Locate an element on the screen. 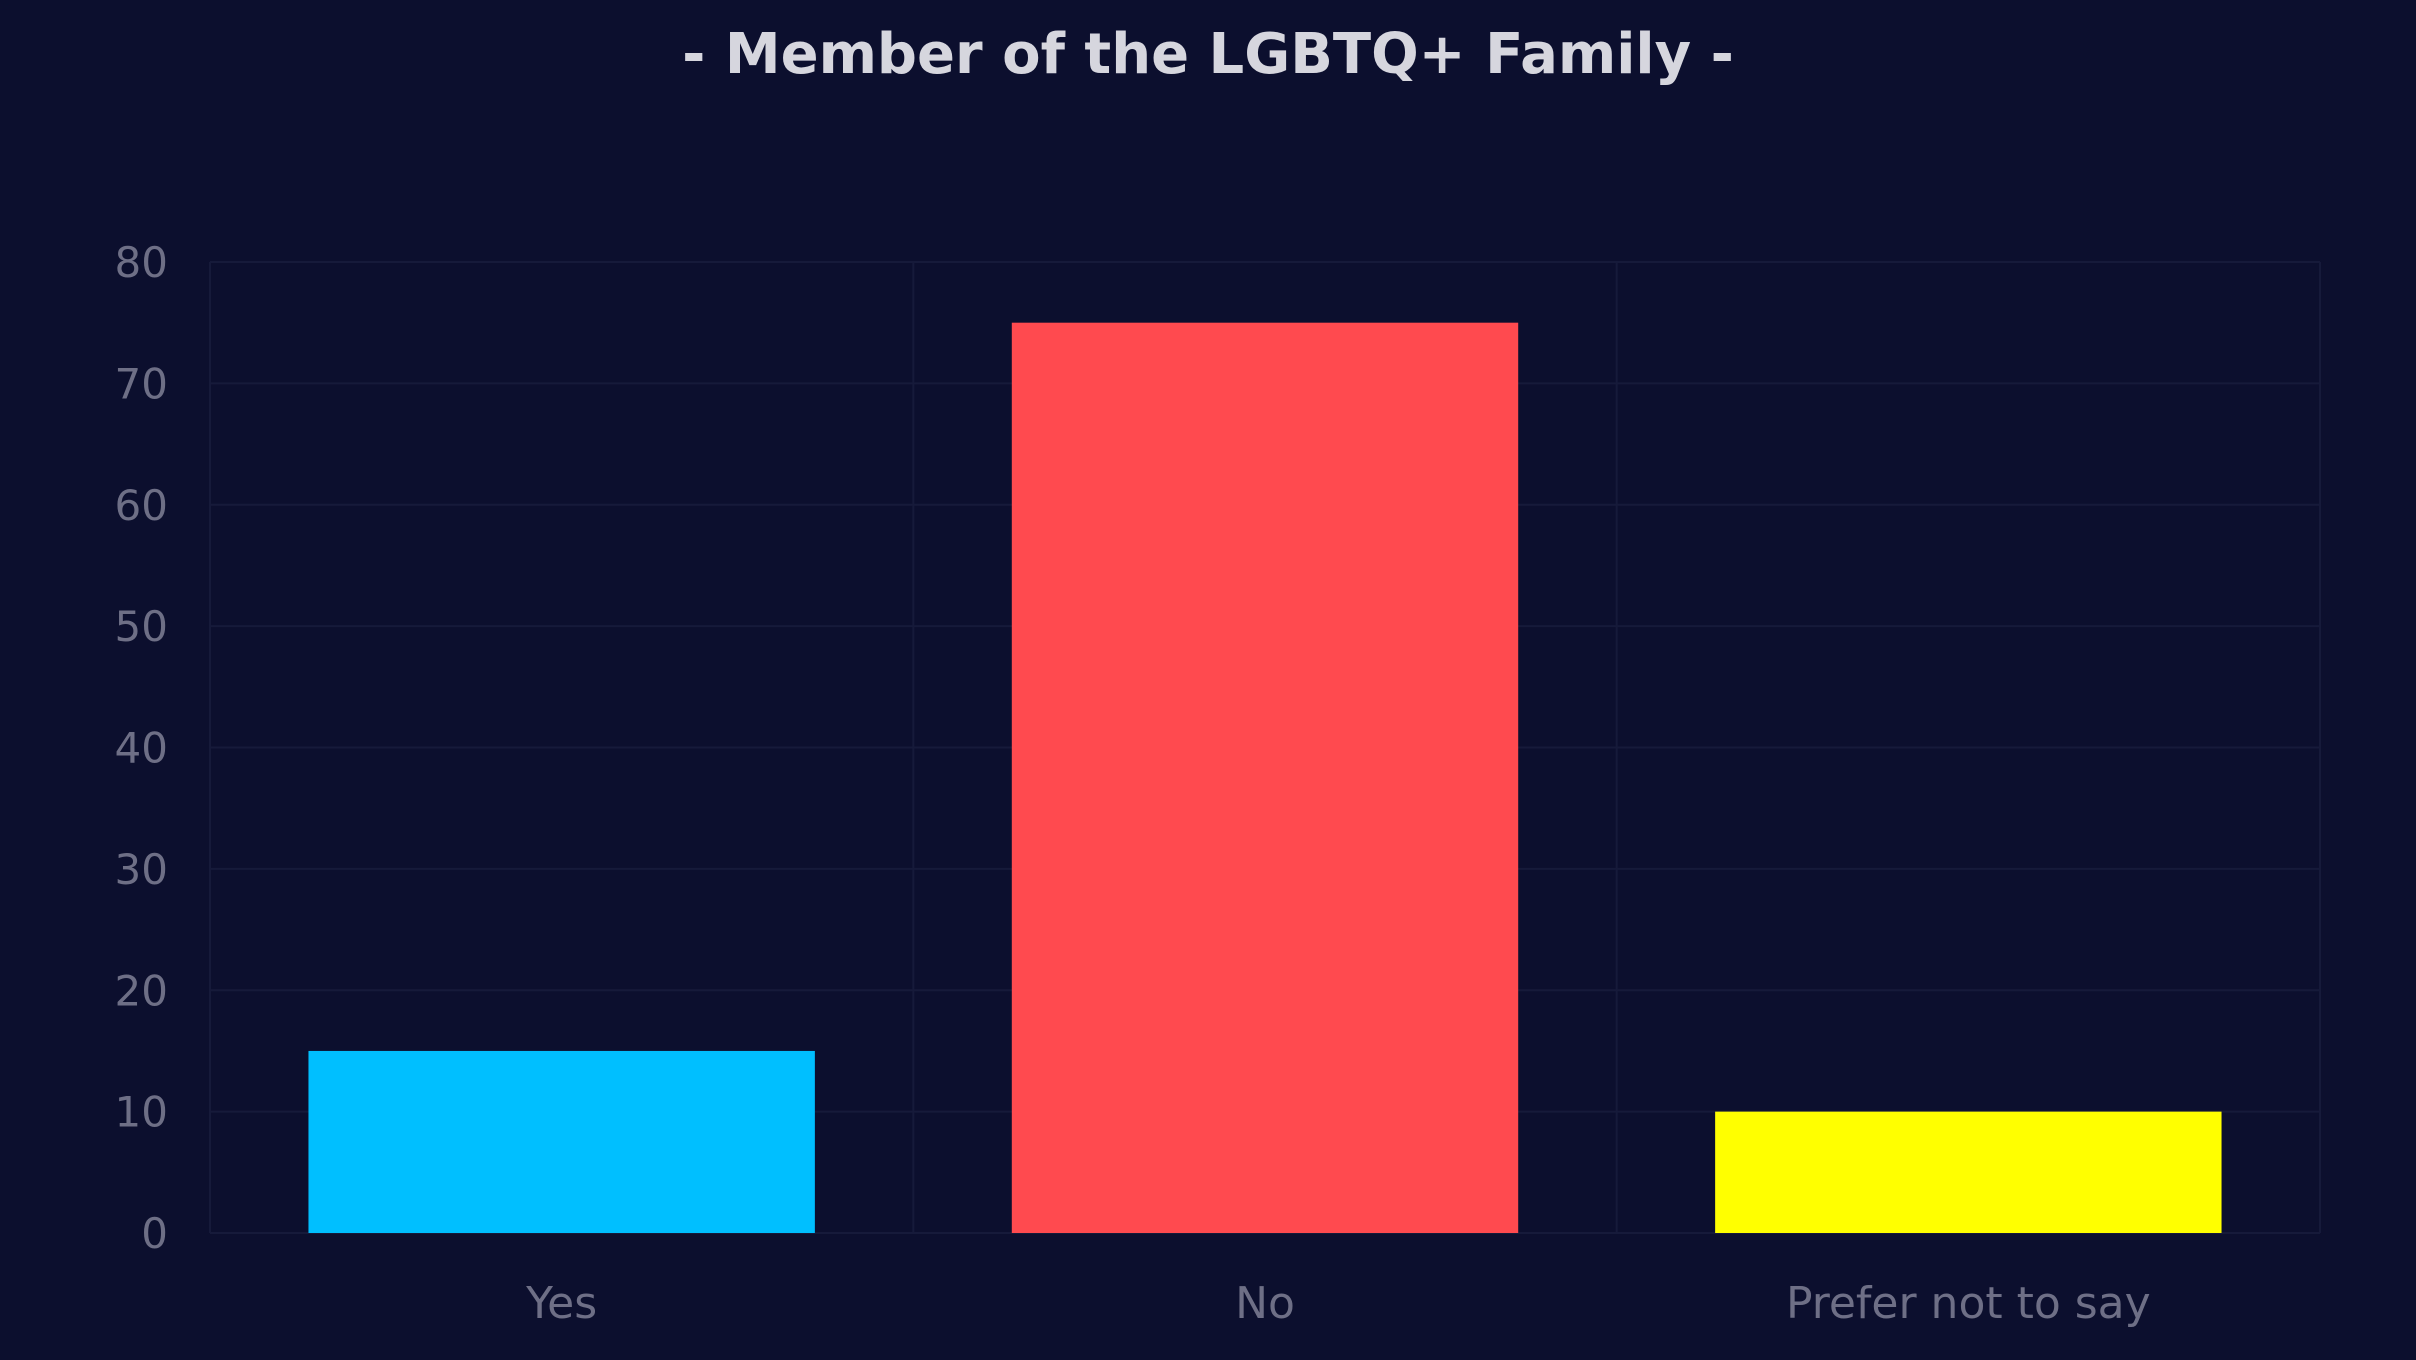 The width and height of the screenshot is (2416, 1360). y-tick-label-40: 40 is located at coordinates (141, 748).